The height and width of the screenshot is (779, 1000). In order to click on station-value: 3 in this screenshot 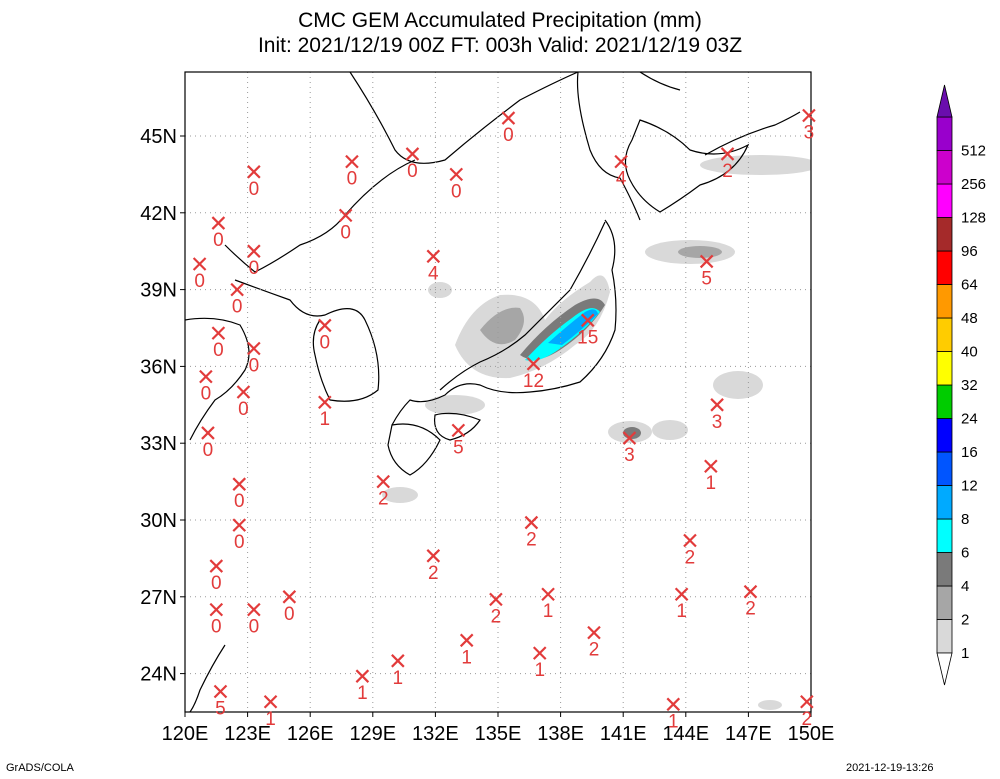, I will do `click(629, 455)`.